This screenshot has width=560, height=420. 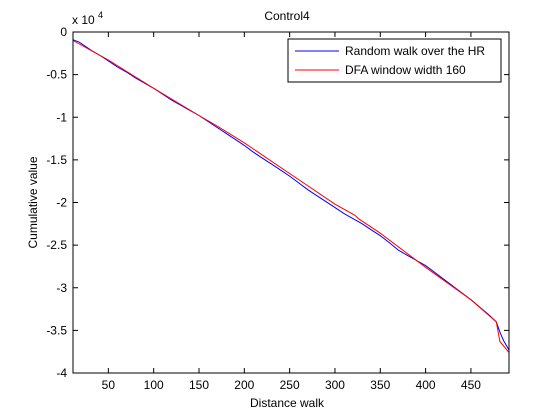 What do you see at coordinates (471, 385) in the screenshot?
I see `x-tick-label: 450` at bounding box center [471, 385].